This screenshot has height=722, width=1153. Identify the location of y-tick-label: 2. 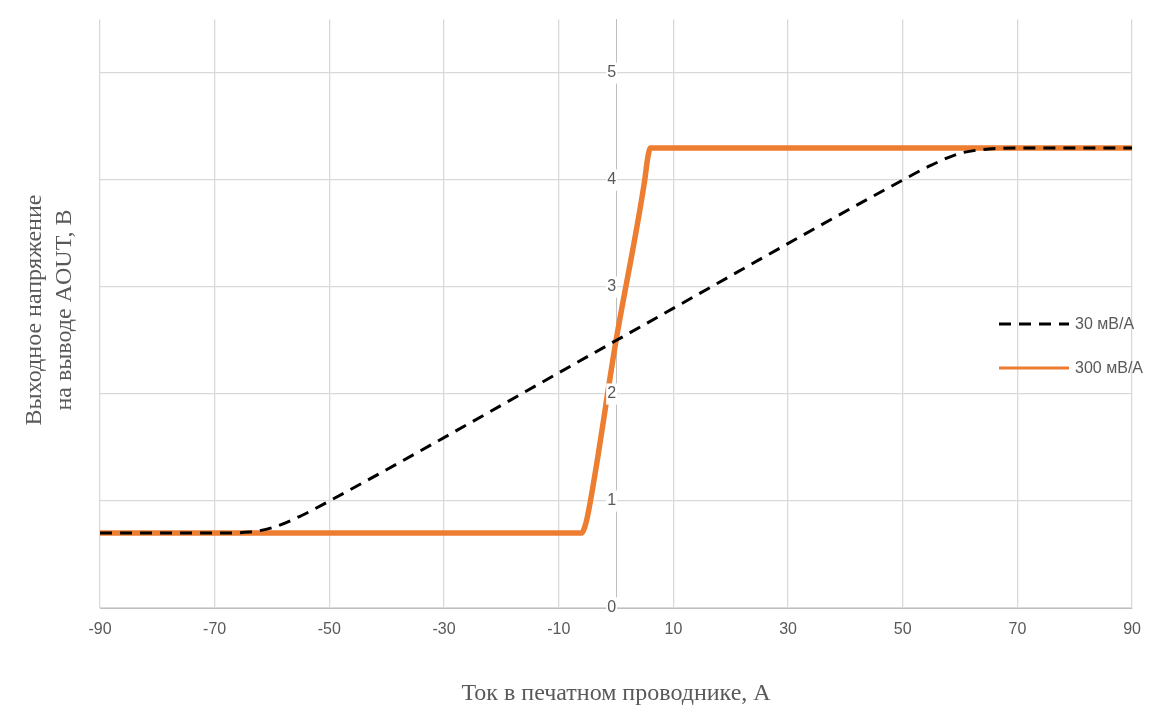
(612, 393).